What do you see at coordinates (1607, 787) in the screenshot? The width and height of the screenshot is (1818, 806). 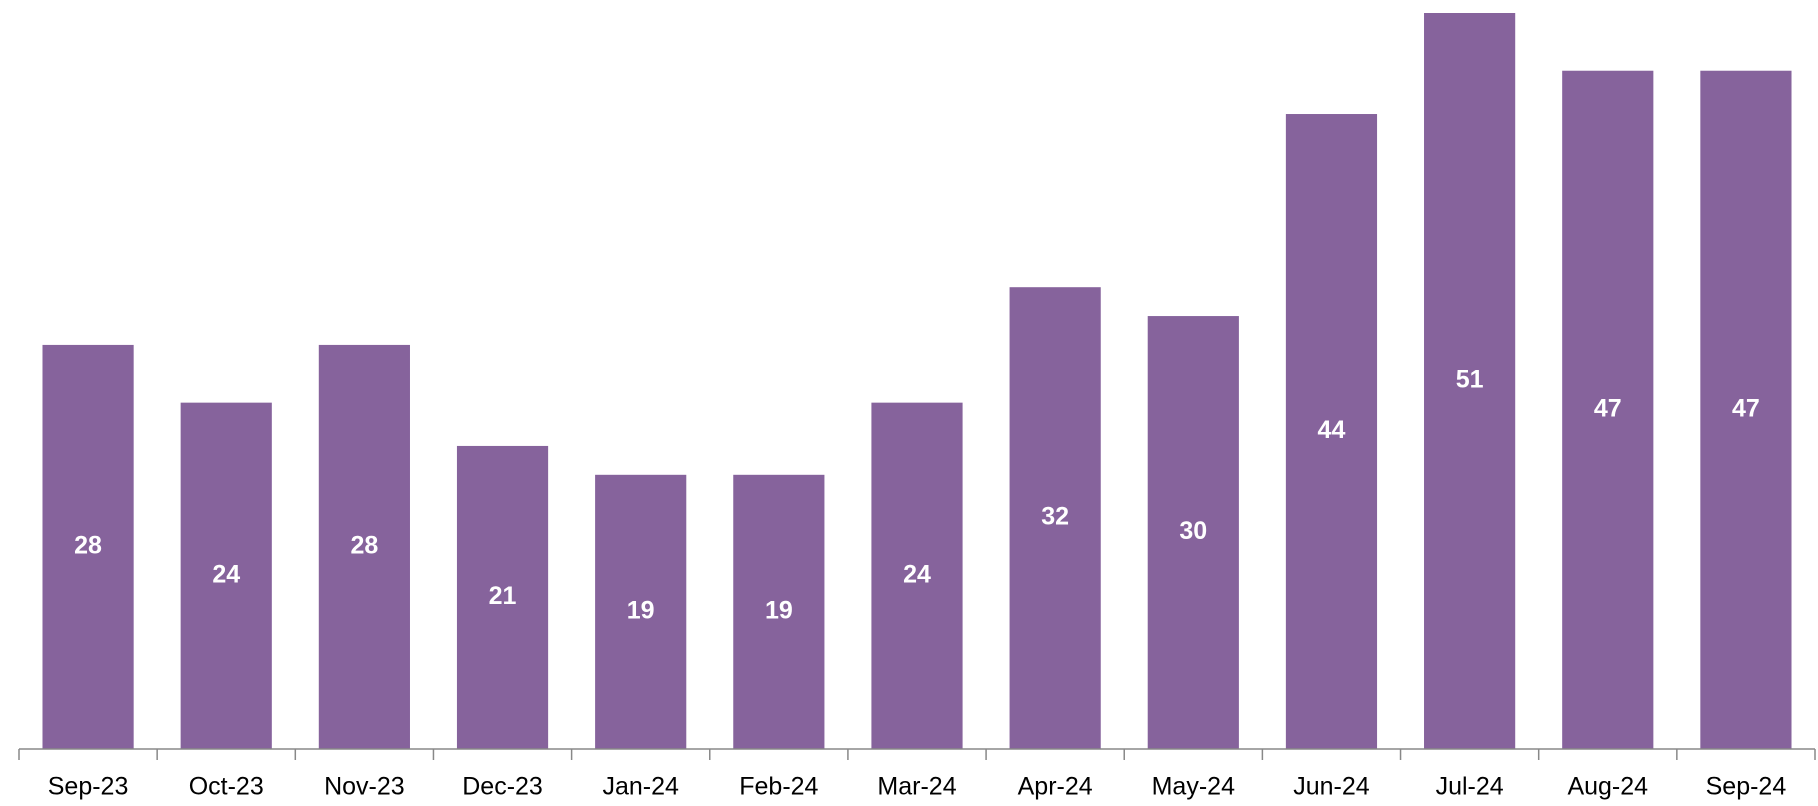 I see `x-tick-label: Aug-24` at bounding box center [1607, 787].